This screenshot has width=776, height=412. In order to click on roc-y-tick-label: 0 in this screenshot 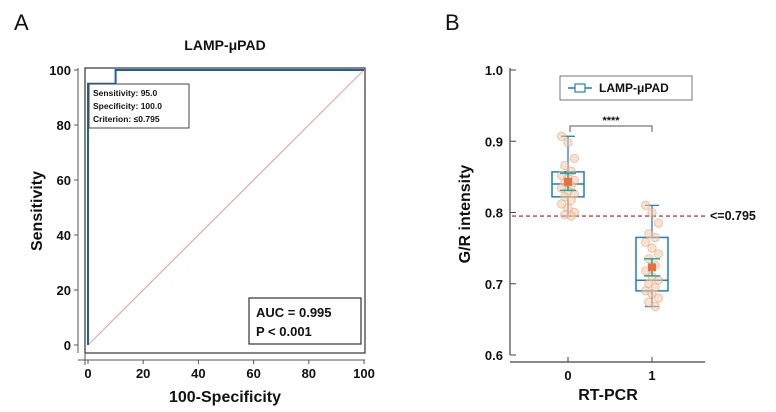, I will do `click(67, 345)`.